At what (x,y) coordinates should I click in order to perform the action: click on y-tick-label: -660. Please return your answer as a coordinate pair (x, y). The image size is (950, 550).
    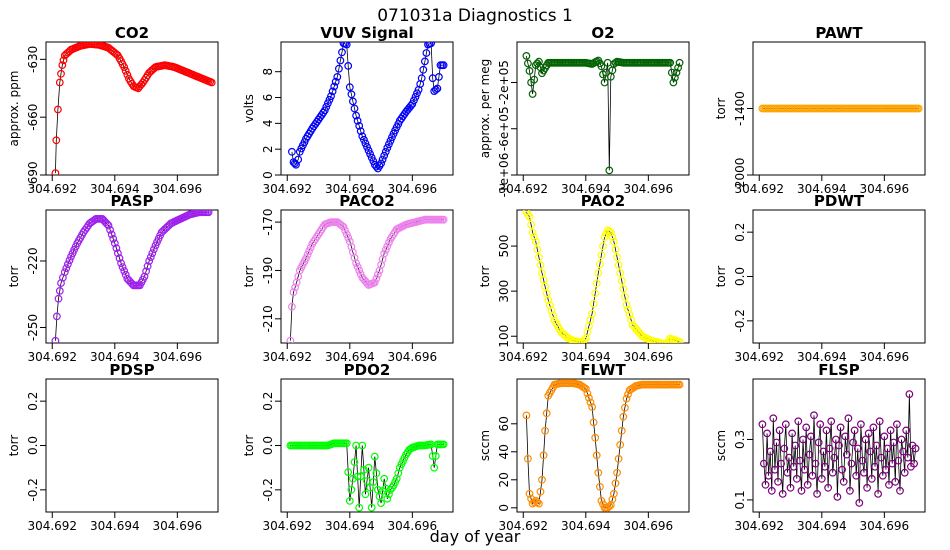
    Looking at the image, I should click on (33, 117).